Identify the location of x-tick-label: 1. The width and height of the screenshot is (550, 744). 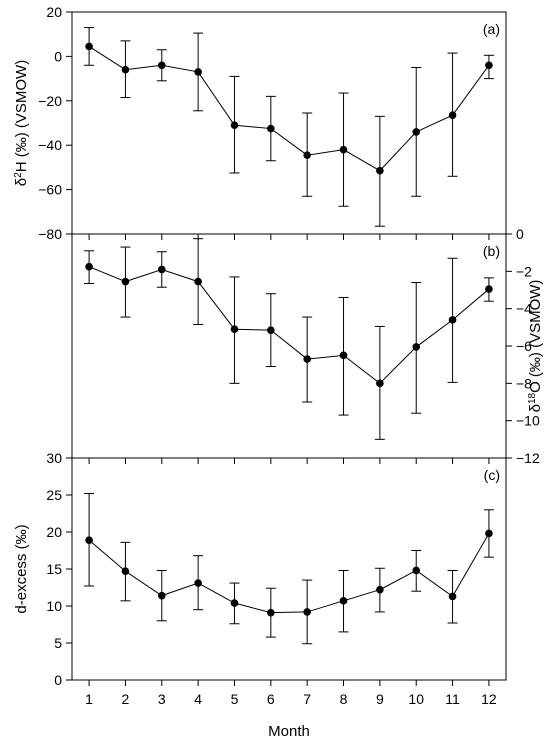
(89, 699).